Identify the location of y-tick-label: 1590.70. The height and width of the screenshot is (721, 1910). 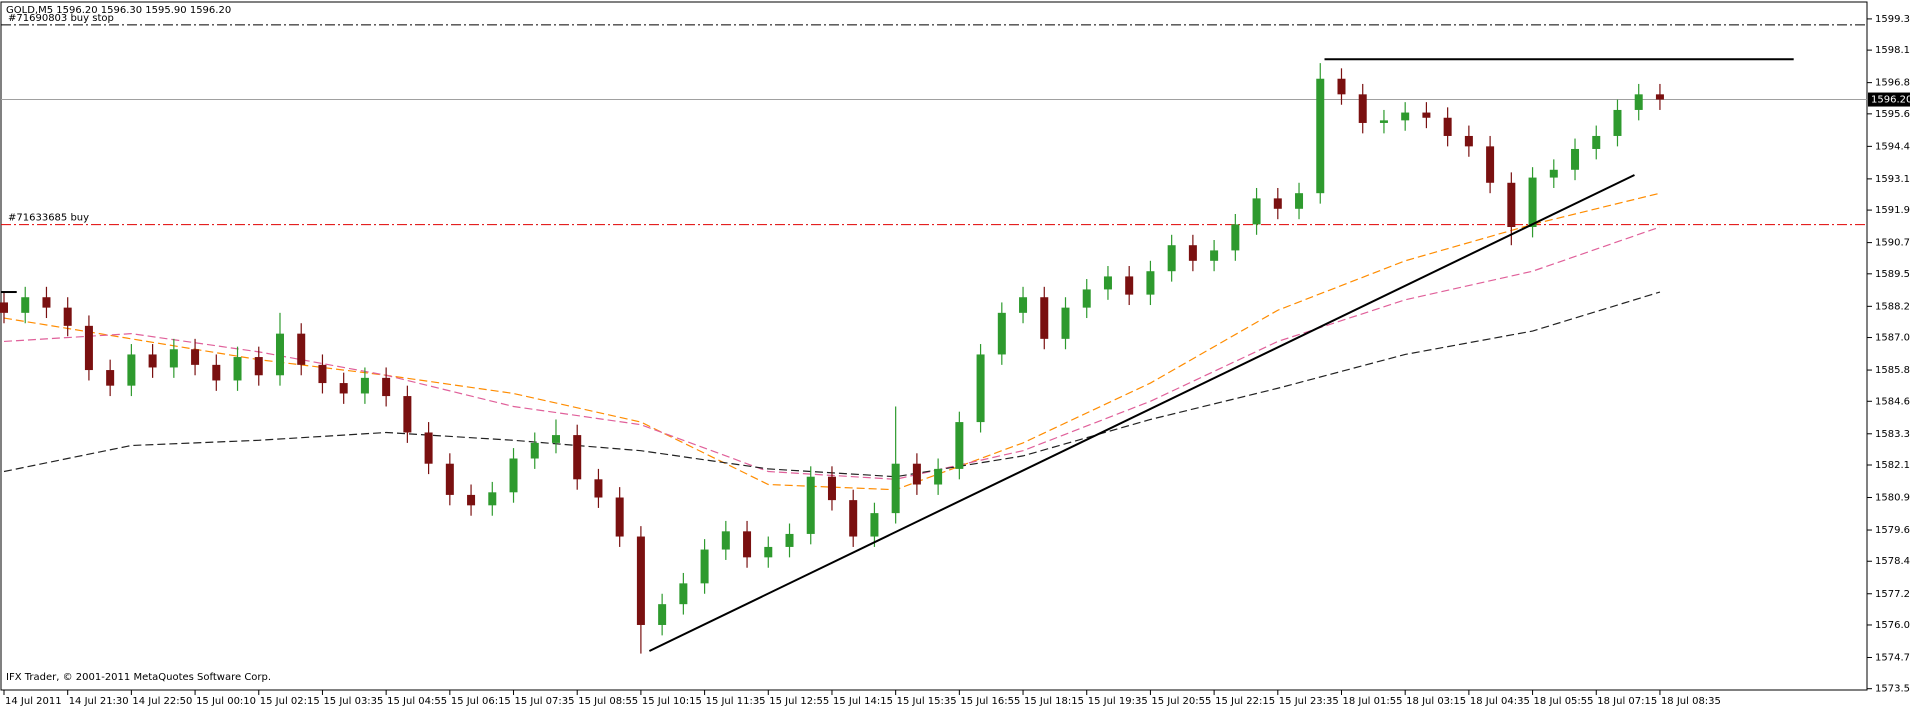
(1892, 243).